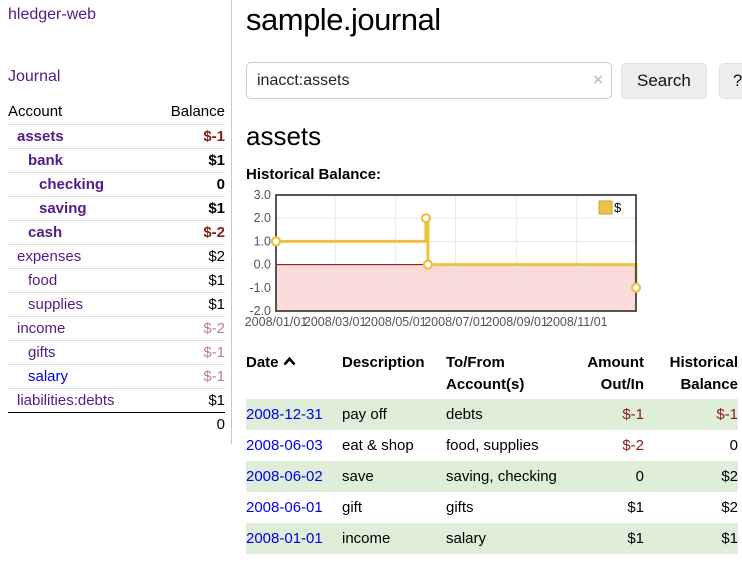 The image size is (742, 582). I want to click on transaction-description: save, so click(394, 476).